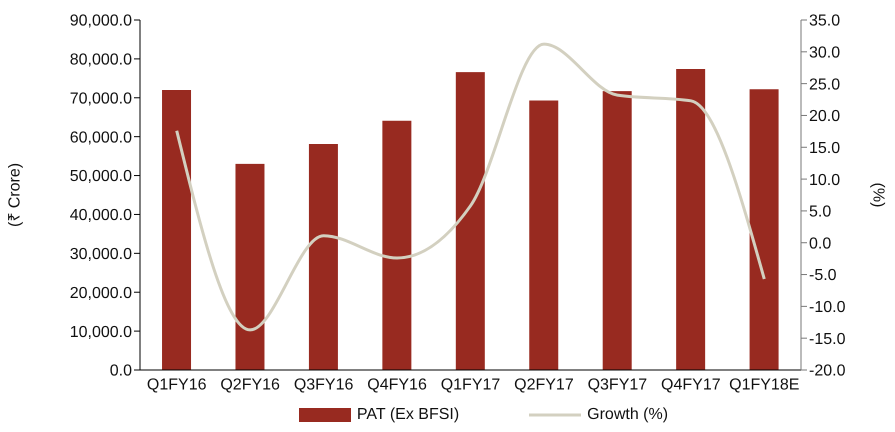 The height and width of the screenshot is (432, 895). Describe the element at coordinates (824, 85) in the screenshot. I see `y2-tick-label: 25.0` at that location.